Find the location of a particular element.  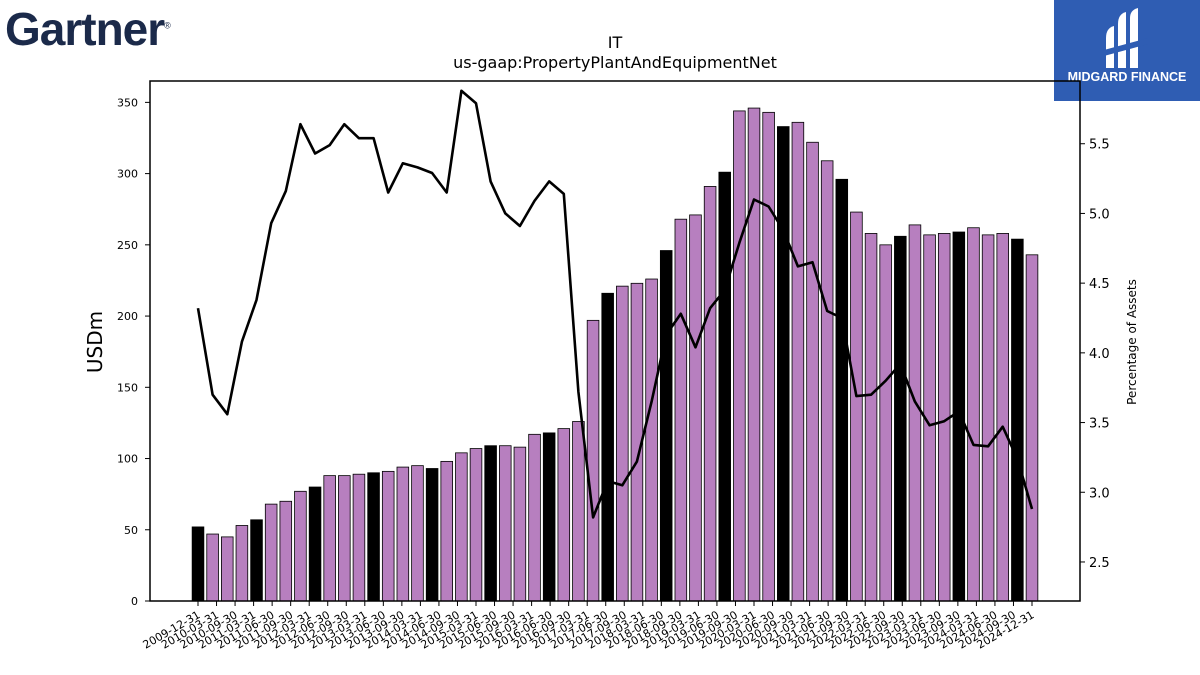

y-tick-label: 0 is located at coordinates (134, 601).